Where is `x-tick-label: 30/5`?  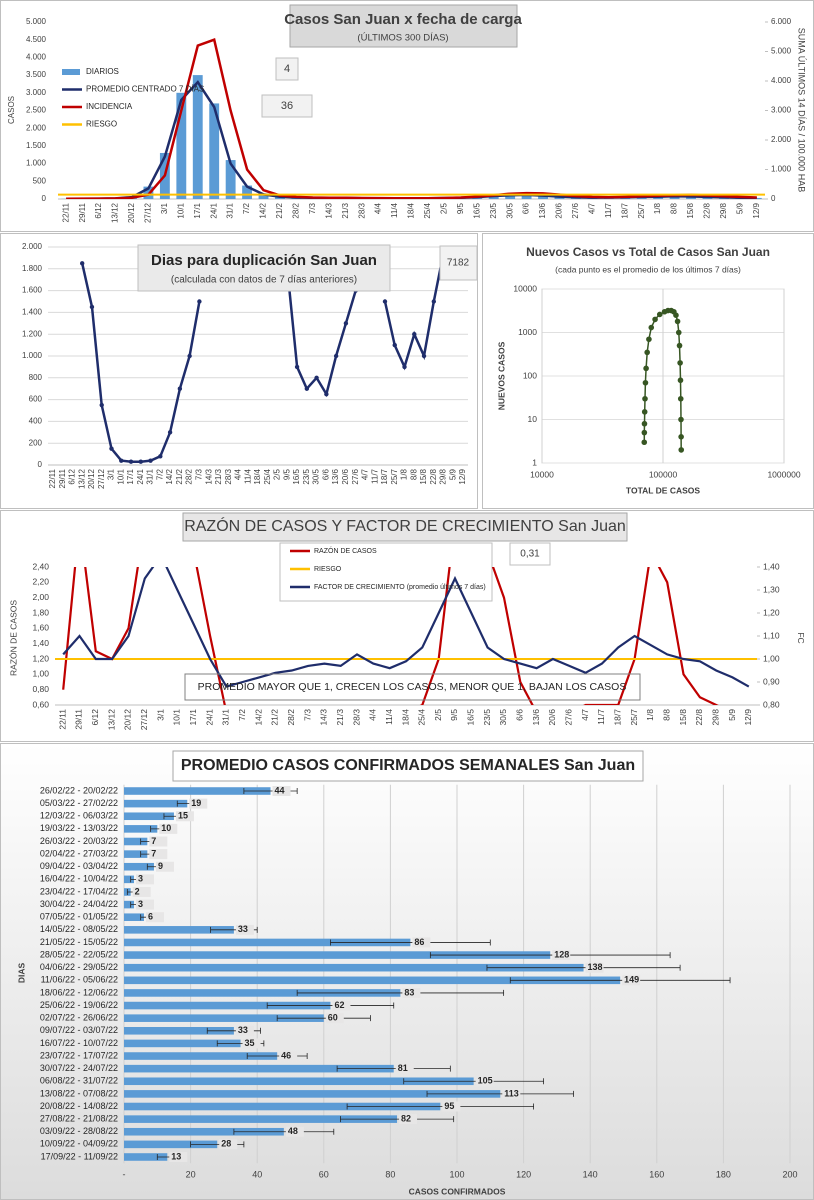
x-tick-label: 30/5 is located at coordinates (316, 476).